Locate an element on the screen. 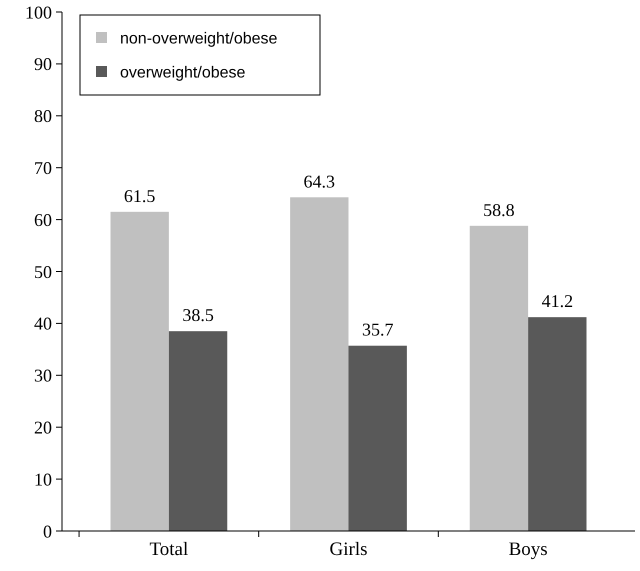  data-label: 35.7 is located at coordinates (378, 330).